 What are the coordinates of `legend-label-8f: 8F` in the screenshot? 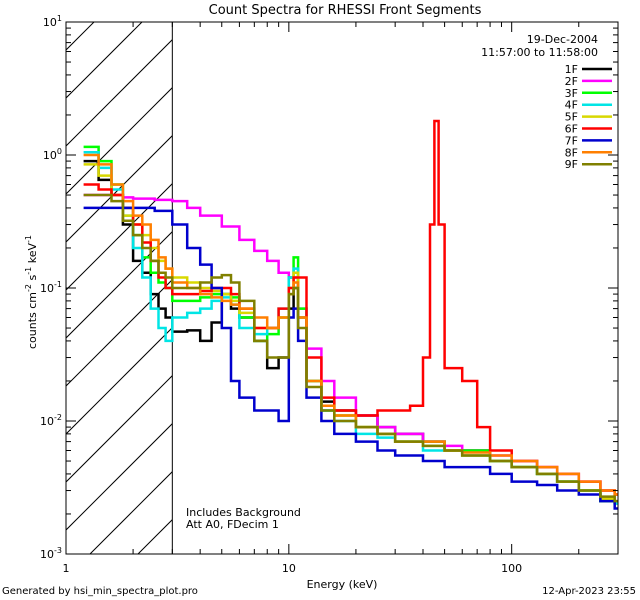 It's located at (571, 152).